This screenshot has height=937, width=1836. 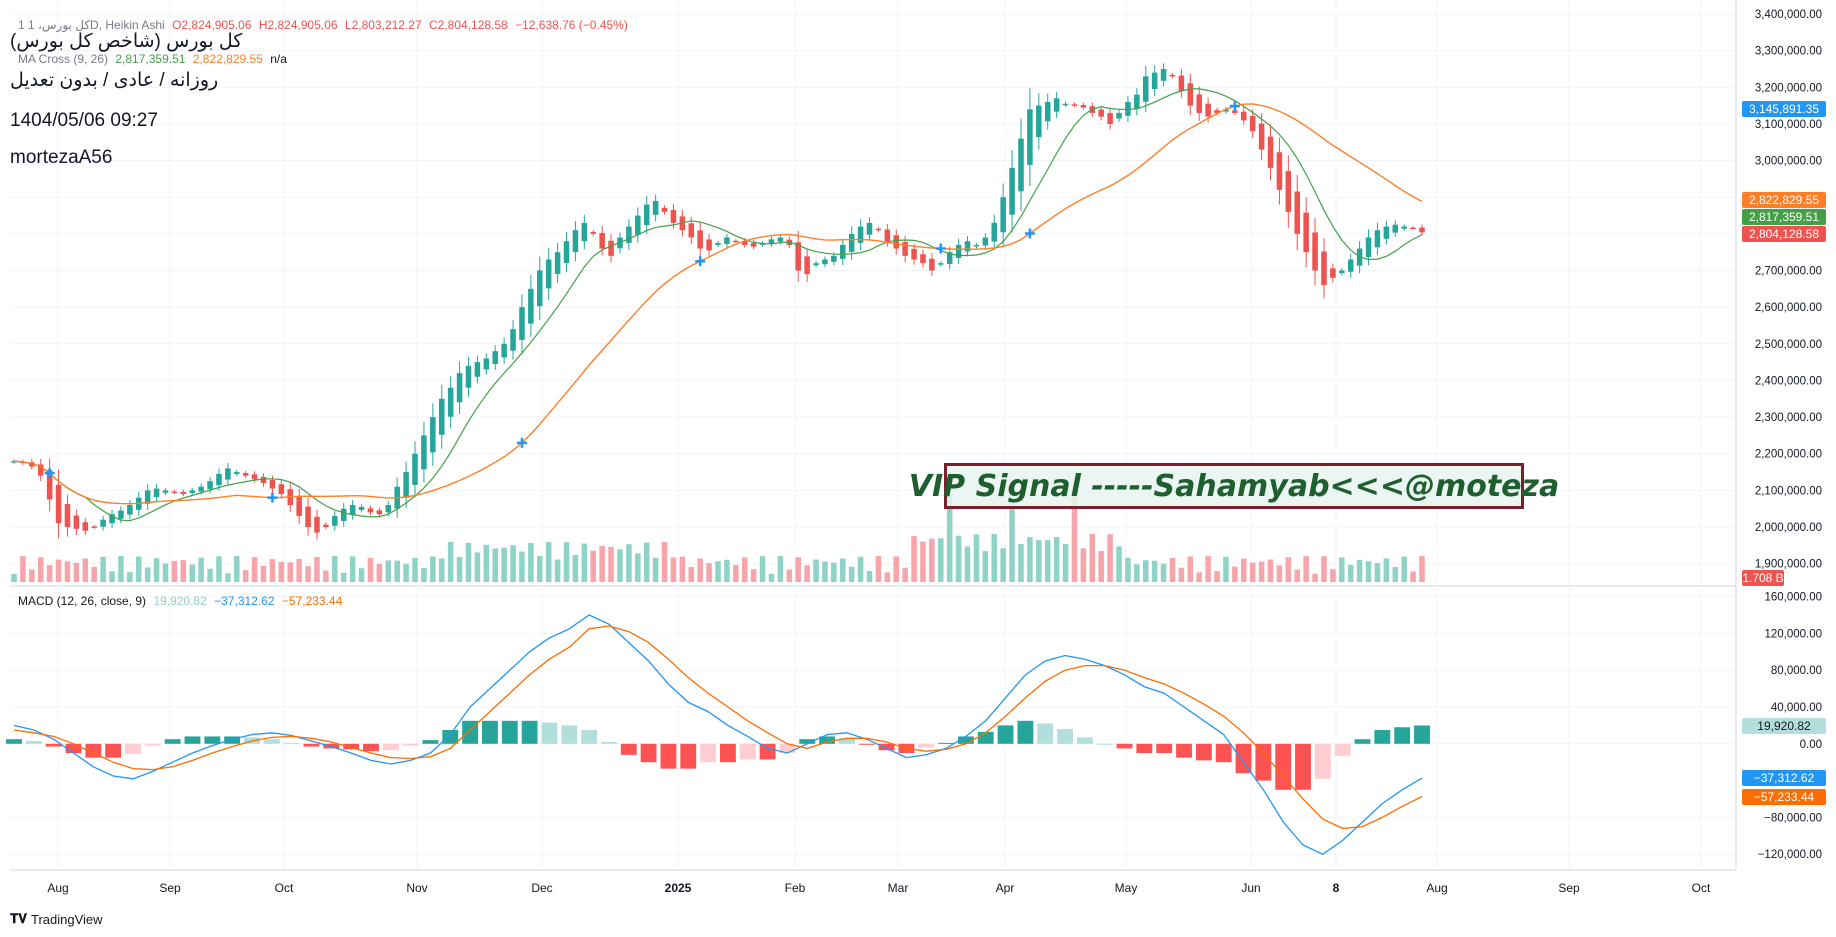 What do you see at coordinates (1763, 578) in the screenshot?
I see `volume-tag: 1.708 B` at bounding box center [1763, 578].